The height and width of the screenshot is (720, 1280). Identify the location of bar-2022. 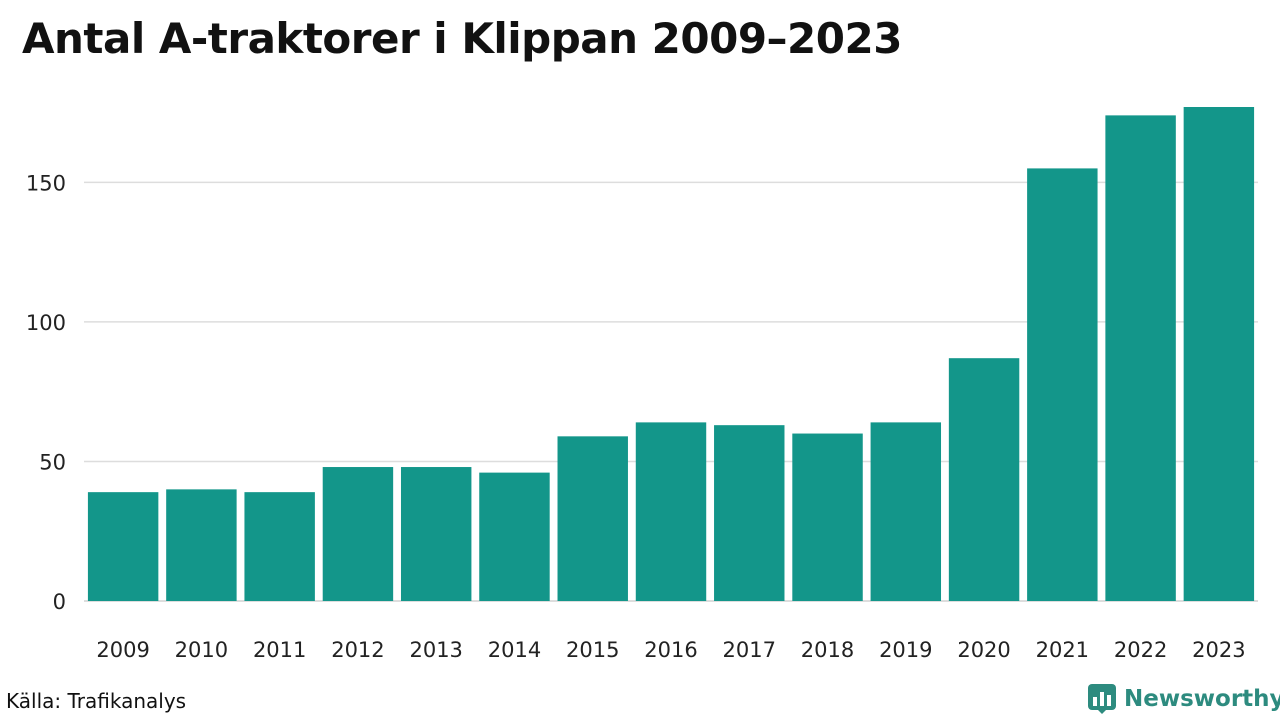
(1140, 358).